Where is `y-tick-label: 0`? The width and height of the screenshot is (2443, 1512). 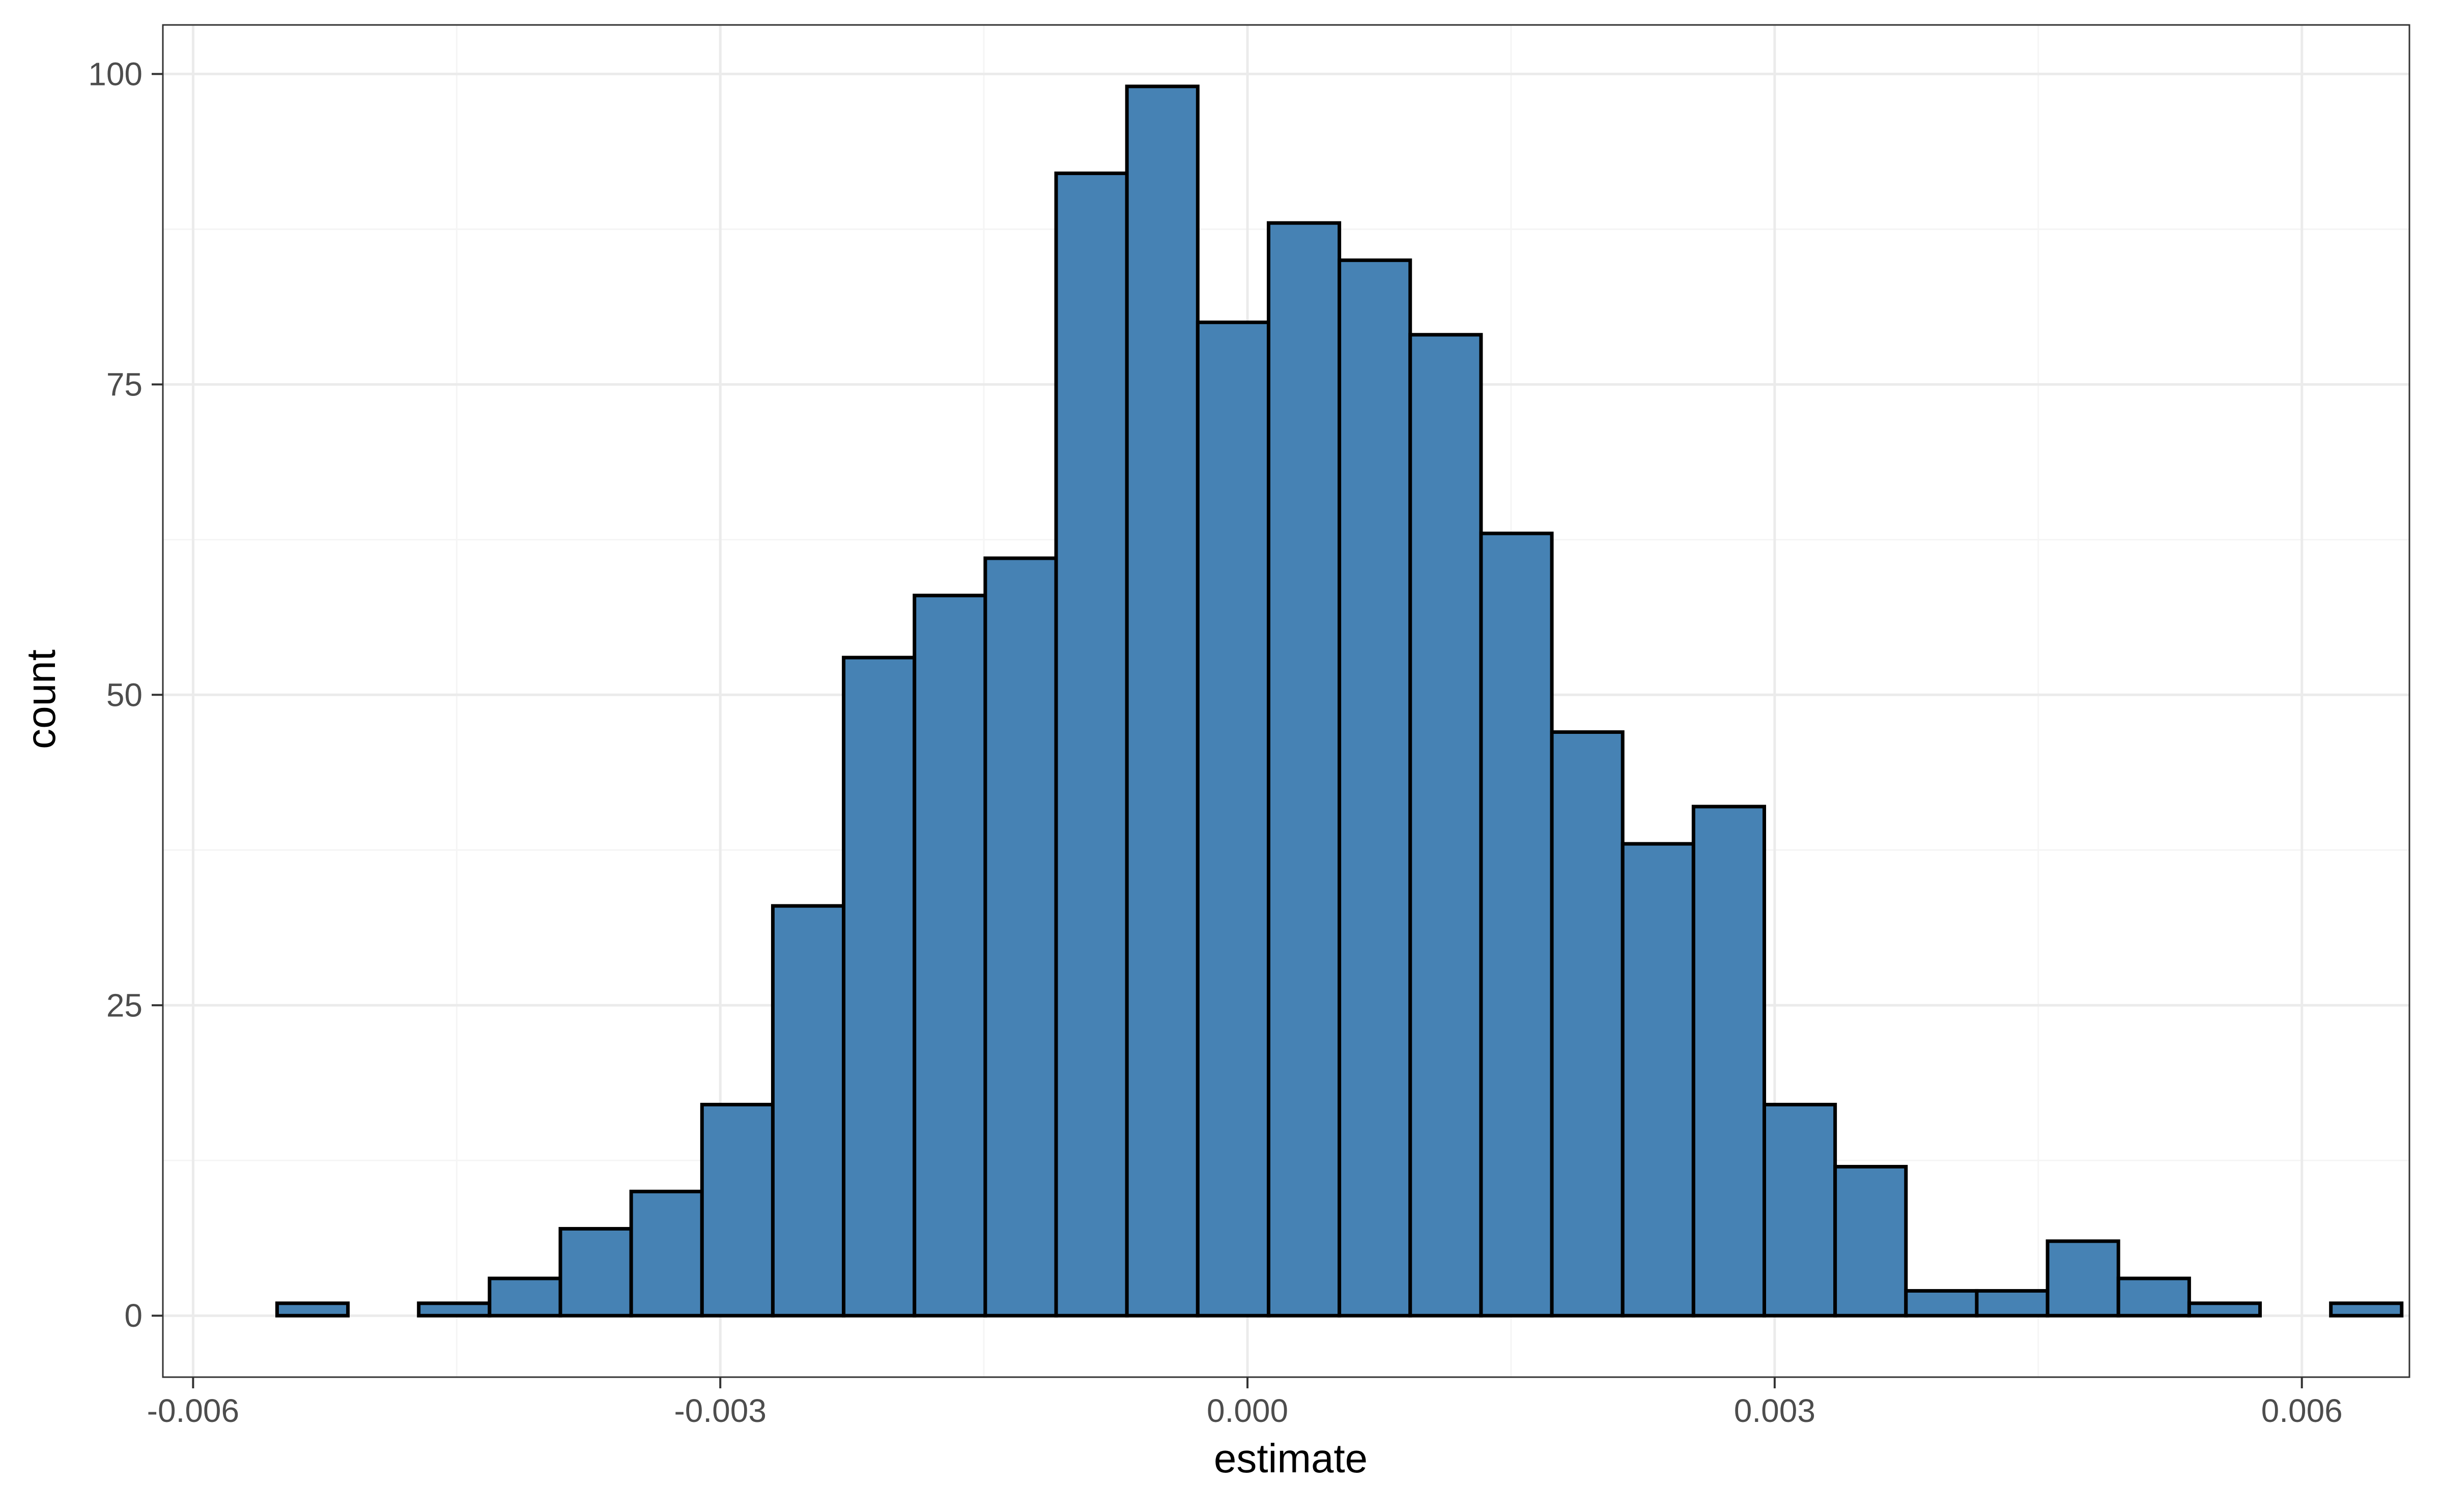
y-tick-label: 0 is located at coordinates (133, 1316).